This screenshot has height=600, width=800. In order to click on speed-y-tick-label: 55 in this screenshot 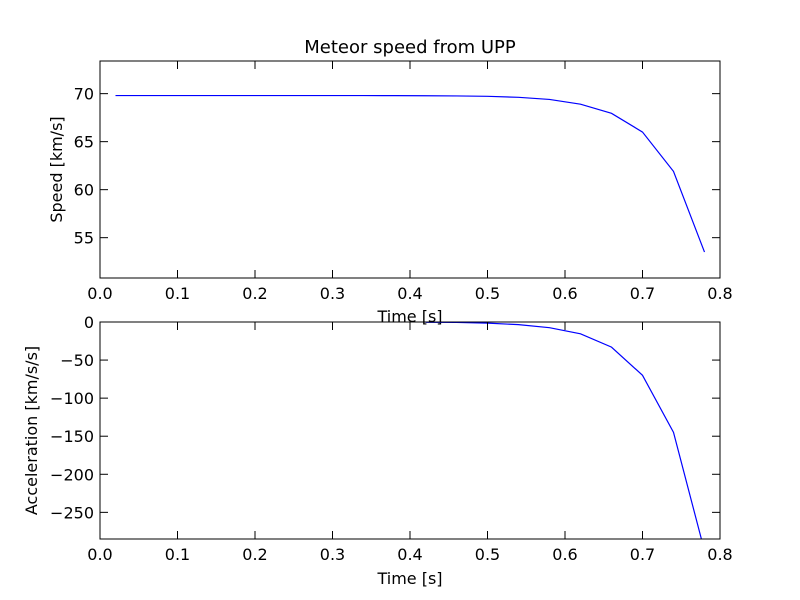, I will do `click(84, 238)`.